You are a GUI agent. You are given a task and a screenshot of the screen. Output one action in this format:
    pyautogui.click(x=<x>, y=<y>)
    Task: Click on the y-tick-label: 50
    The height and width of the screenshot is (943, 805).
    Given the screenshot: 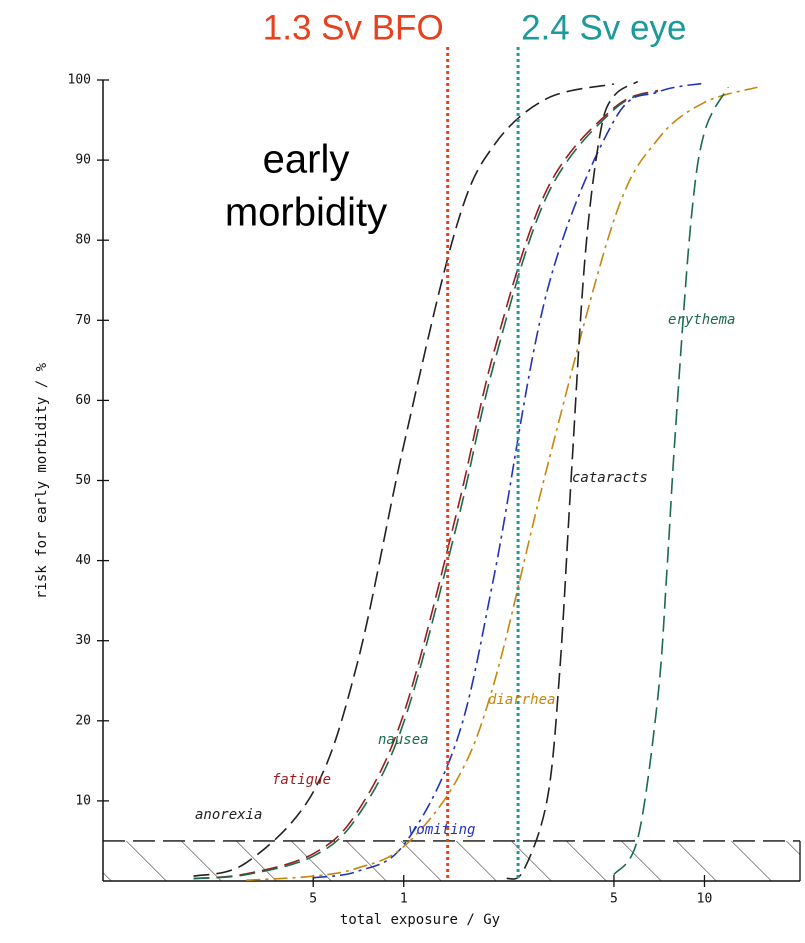 What is the action you would take?
    pyautogui.click(x=83, y=480)
    